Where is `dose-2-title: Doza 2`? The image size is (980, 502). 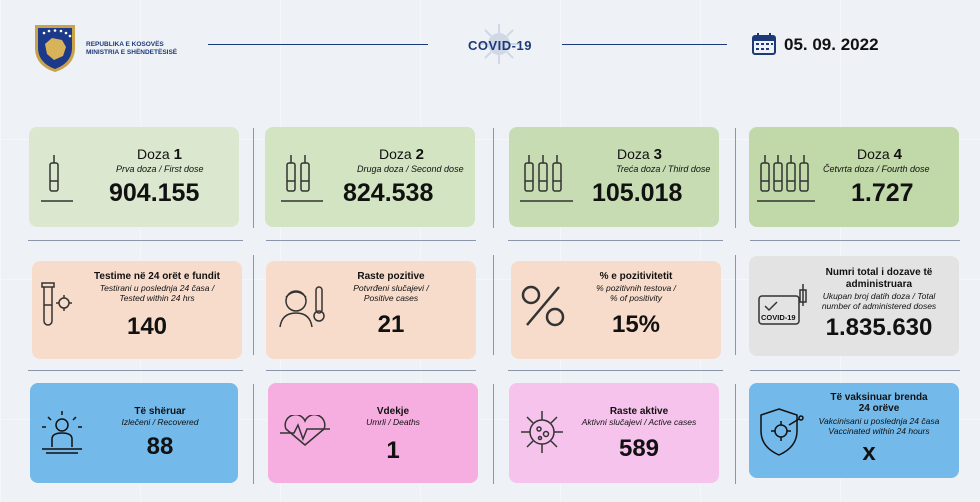
dose-2-title: Doza 2 is located at coordinates (401, 154).